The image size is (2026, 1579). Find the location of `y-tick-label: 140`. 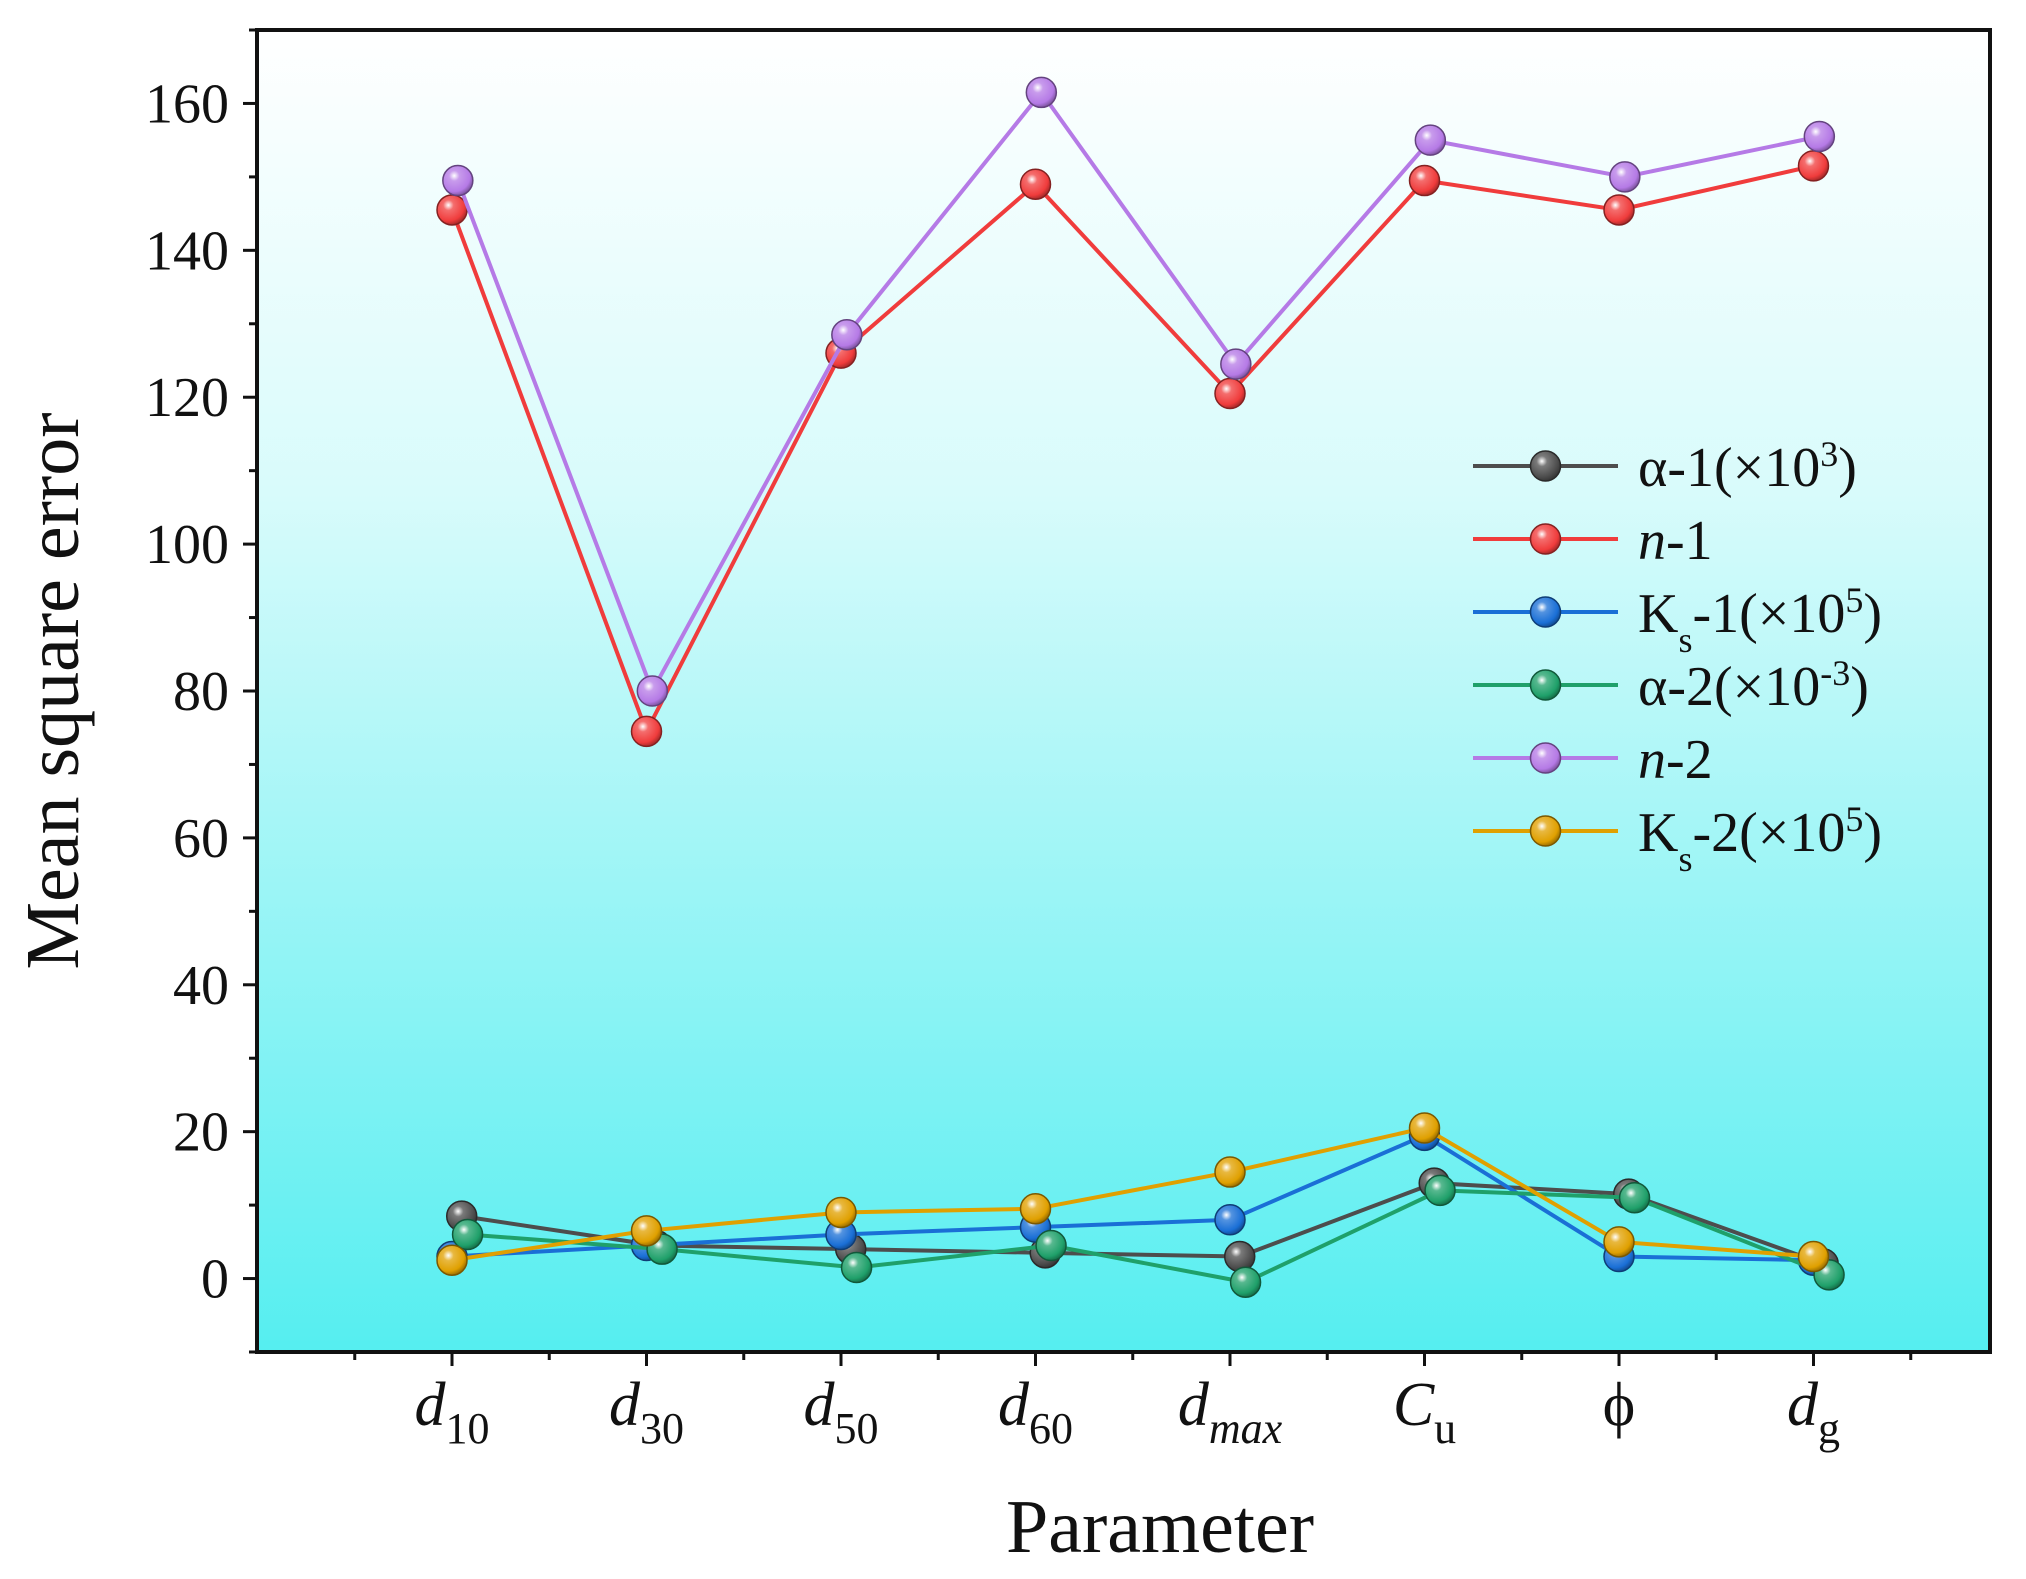

y-tick-label: 140 is located at coordinates (187, 251).